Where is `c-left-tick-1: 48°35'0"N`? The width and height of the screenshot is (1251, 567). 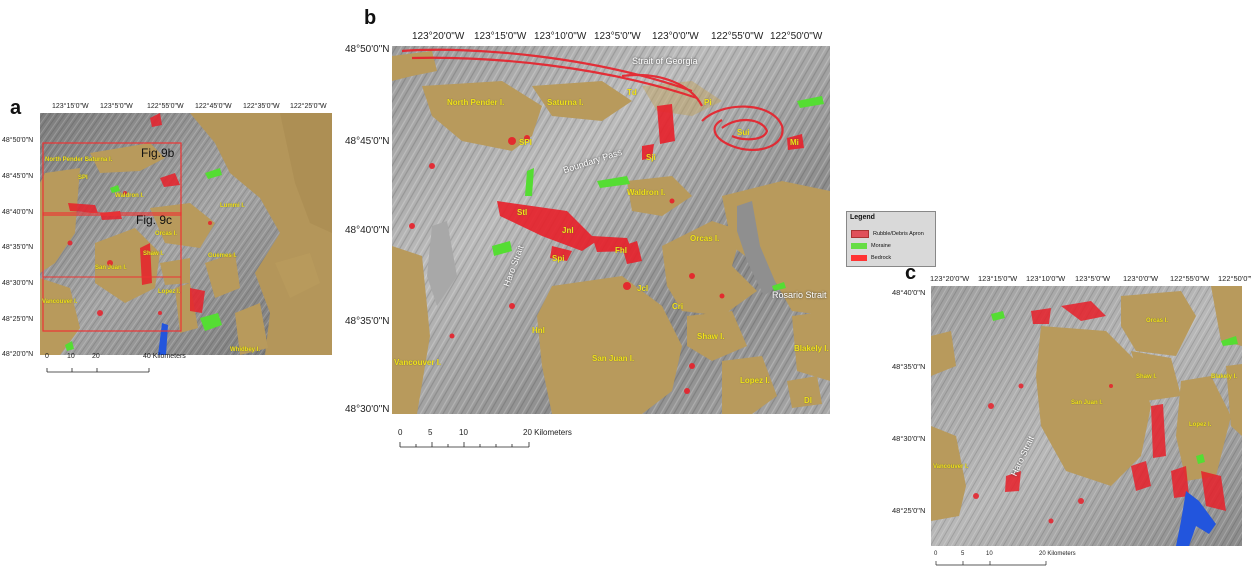
c-left-tick-1: 48°35'0"N is located at coordinates (909, 366).